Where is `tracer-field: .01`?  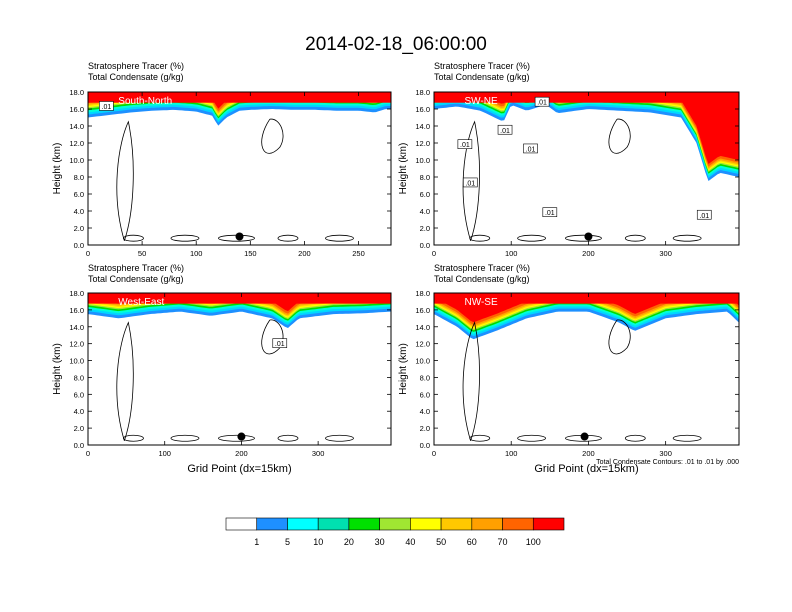
tracer-field: .01 is located at coordinates (239, 367).